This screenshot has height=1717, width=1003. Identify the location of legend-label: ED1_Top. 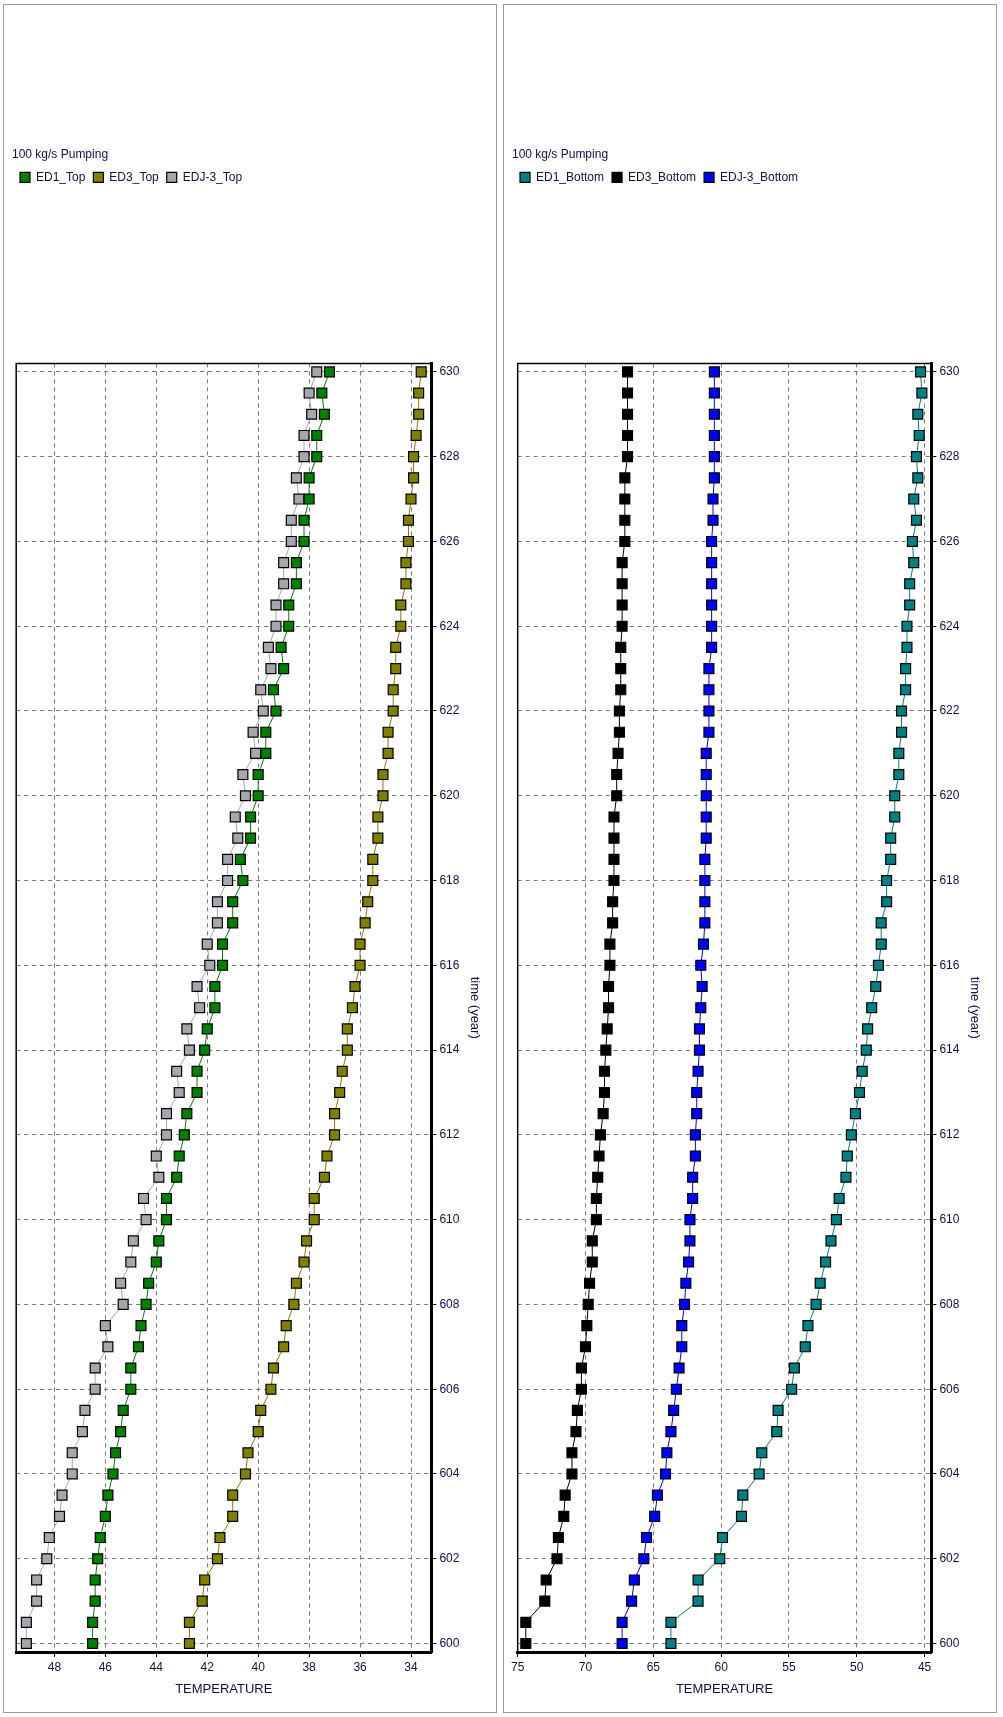
(61, 176).